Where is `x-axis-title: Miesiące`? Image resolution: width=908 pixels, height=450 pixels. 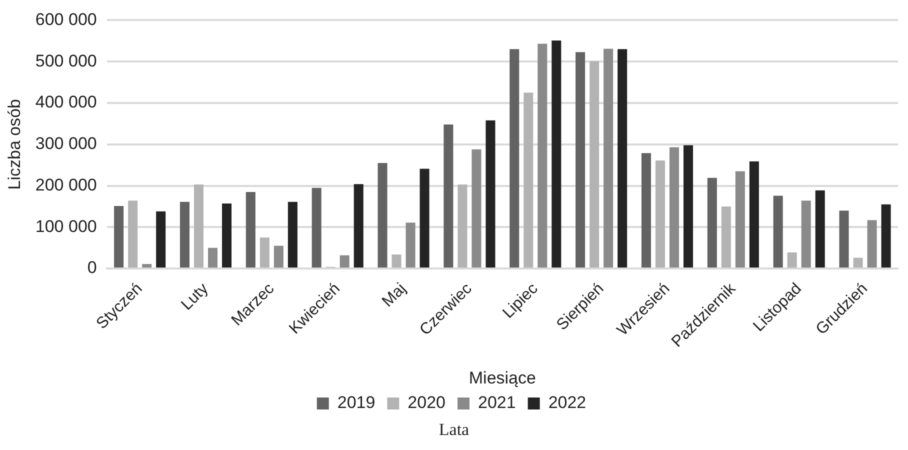 x-axis-title: Miesiące is located at coordinates (502, 378).